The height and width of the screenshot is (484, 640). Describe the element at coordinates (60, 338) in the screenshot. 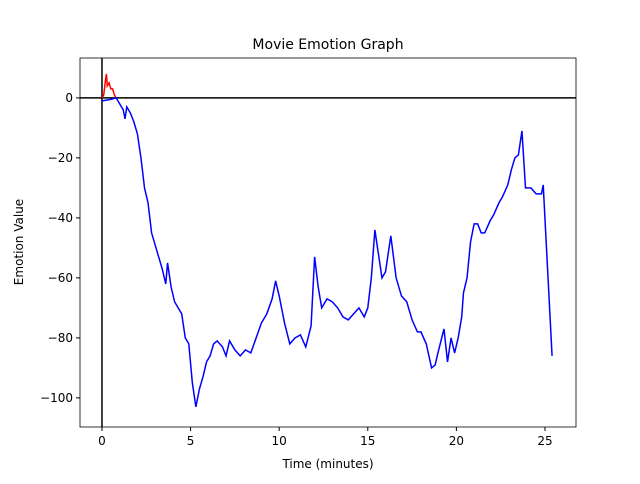

I see `y-tick-label: −80` at that location.